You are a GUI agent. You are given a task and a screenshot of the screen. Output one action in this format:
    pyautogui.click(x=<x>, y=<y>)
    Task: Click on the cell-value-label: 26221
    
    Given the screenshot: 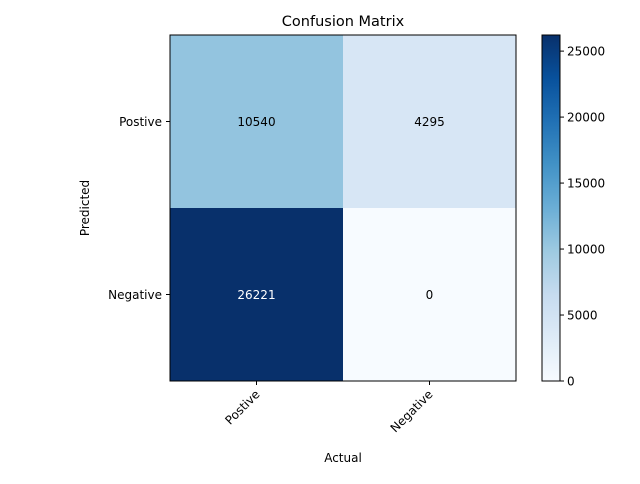 What is the action you would take?
    pyautogui.click(x=256, y=295)
    